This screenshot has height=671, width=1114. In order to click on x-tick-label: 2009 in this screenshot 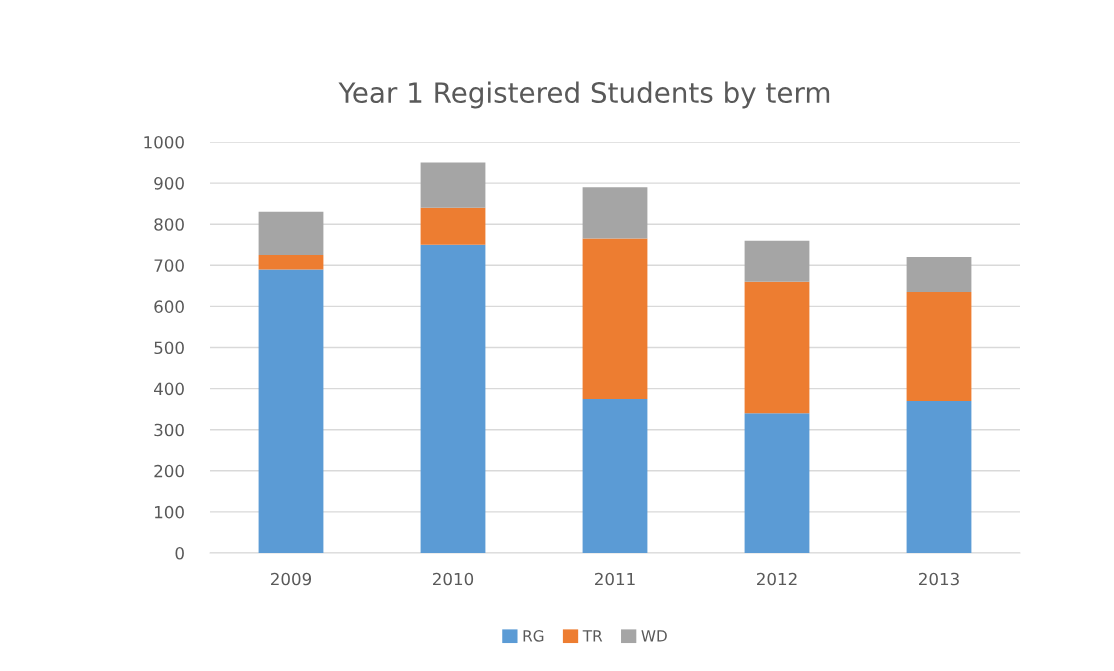, I will do `click(291, 579)`.